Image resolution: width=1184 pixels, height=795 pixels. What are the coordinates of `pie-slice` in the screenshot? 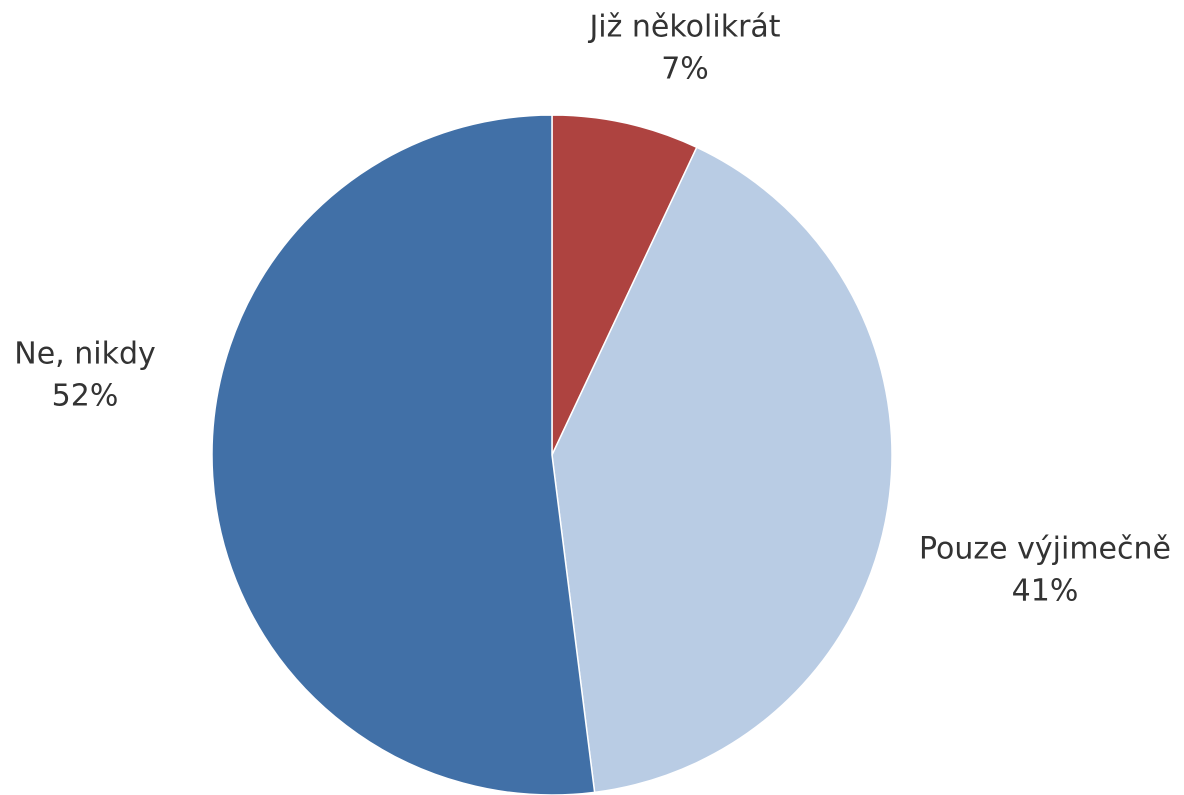 It's located at (624, 285).